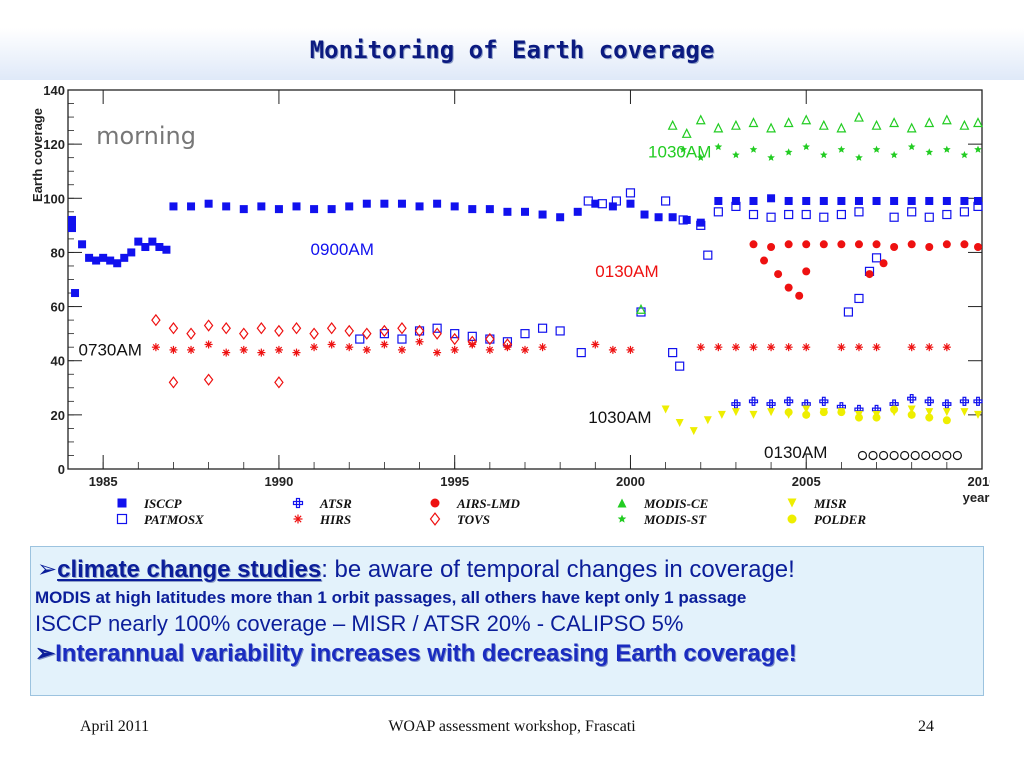  I want to click on series-atsr, so click(857, 404).